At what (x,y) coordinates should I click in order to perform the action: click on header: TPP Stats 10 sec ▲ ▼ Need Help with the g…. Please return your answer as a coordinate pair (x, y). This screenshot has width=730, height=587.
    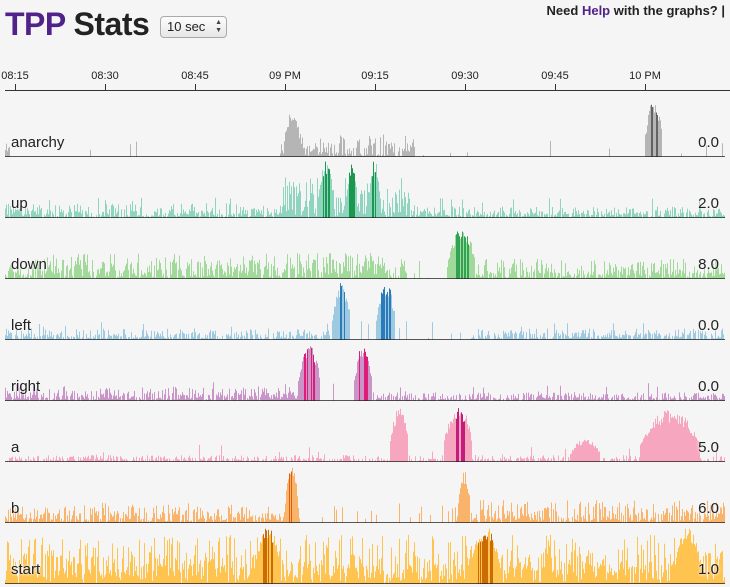
    Looking at the image, I should click on (365, 30).